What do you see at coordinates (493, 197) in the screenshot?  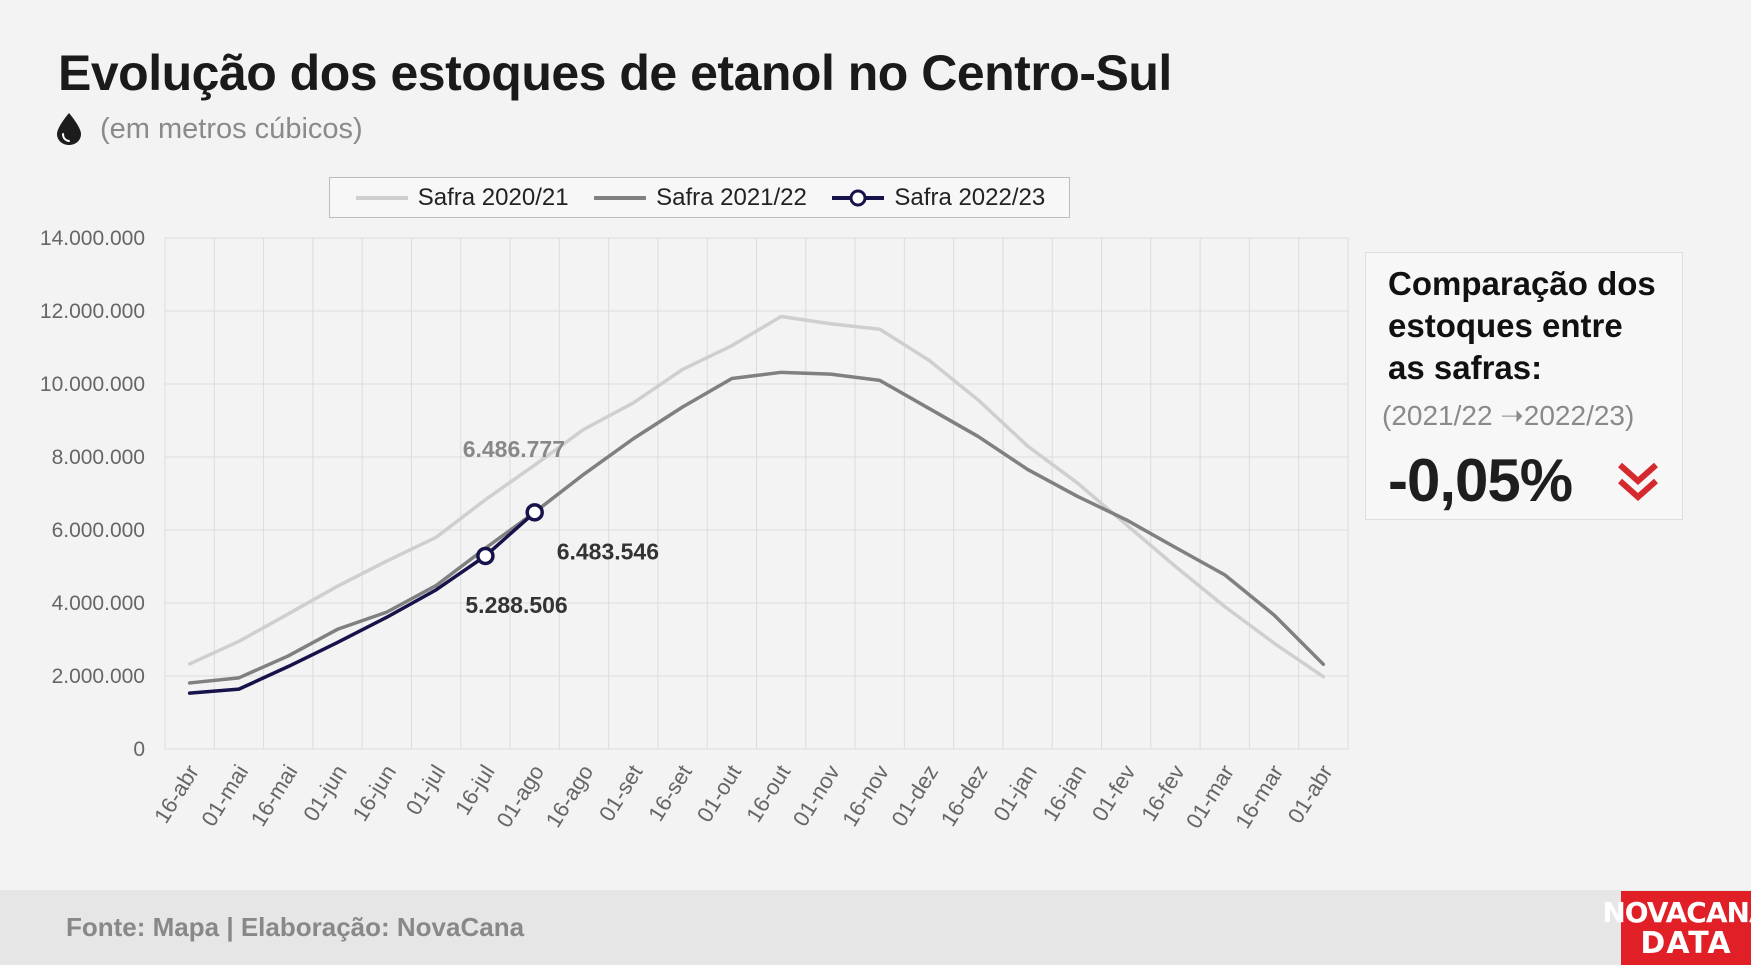 I see `legend-label-2020-21: Safra 2020/21` at bounding box center [493, 197].